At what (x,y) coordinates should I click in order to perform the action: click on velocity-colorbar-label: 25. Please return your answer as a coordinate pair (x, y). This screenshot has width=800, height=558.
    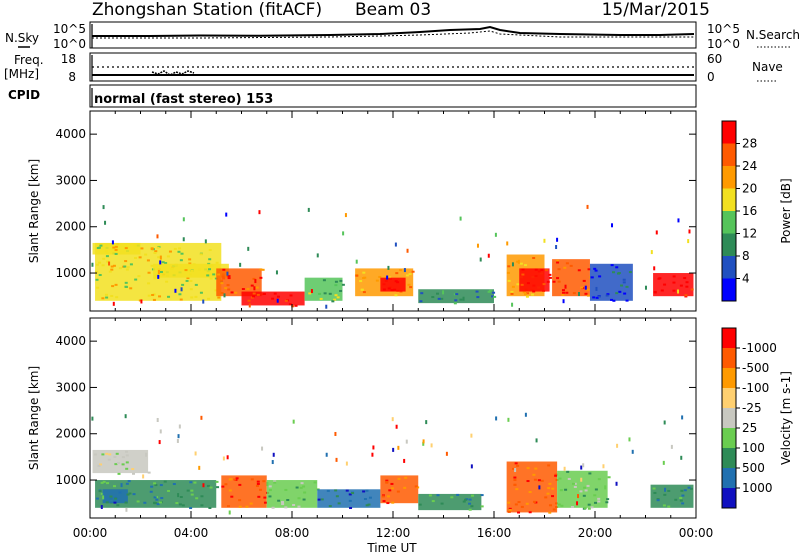
    Looking at the image, I should click on (749, 428).